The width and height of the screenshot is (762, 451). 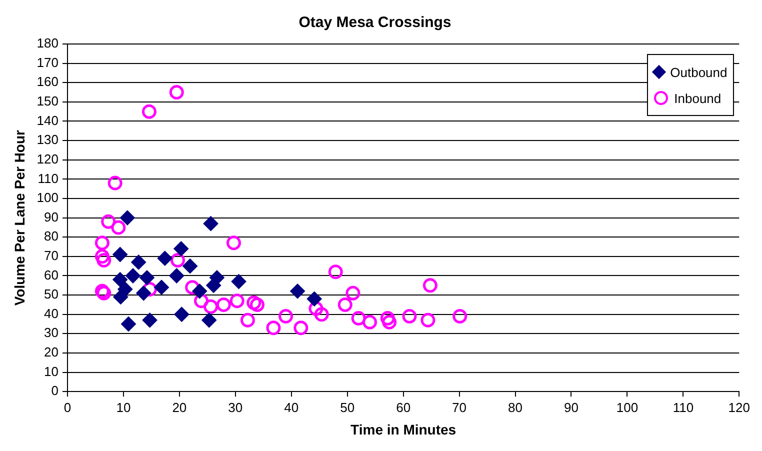 I want to click on x-axis-title: Time in Minutes, so click(x=403, y=429).